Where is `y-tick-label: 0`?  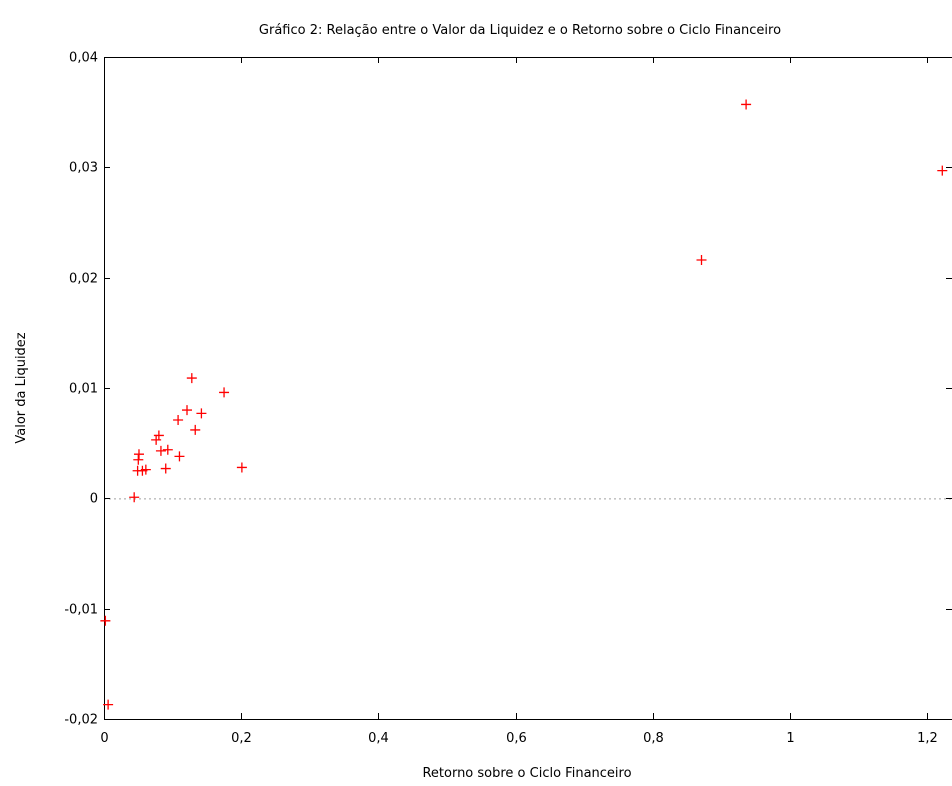
y-tick-label: 0 is located at coordinates (94, 499).